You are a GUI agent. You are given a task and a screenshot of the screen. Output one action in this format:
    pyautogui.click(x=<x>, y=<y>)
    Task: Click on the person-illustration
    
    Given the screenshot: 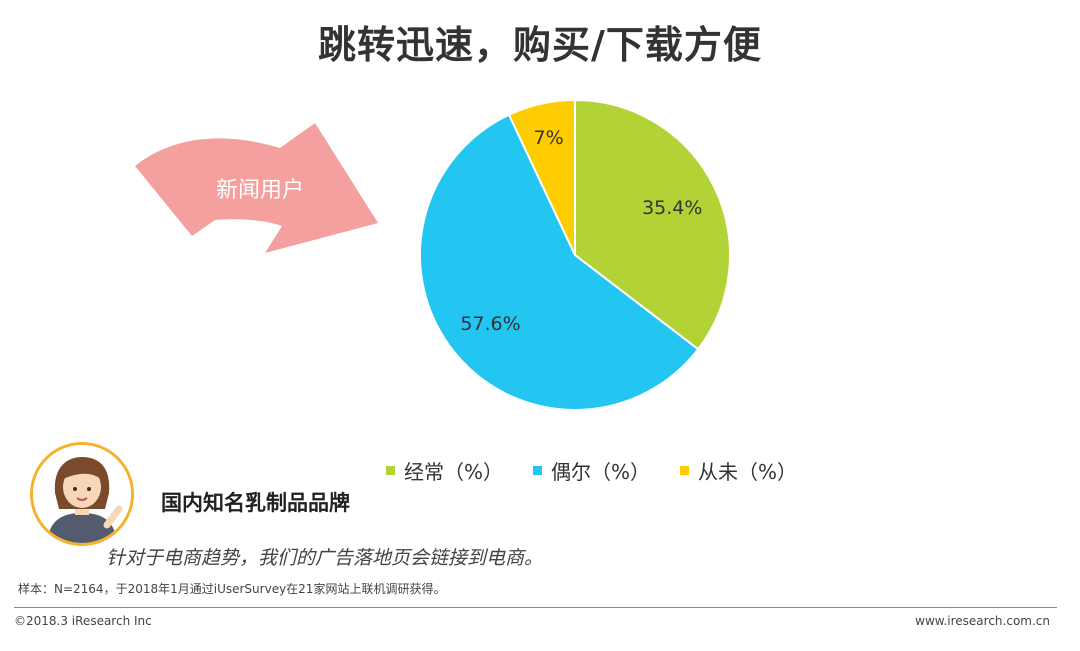 What is the action you would take?
    pyautogui.click(x=82, y=494)
    